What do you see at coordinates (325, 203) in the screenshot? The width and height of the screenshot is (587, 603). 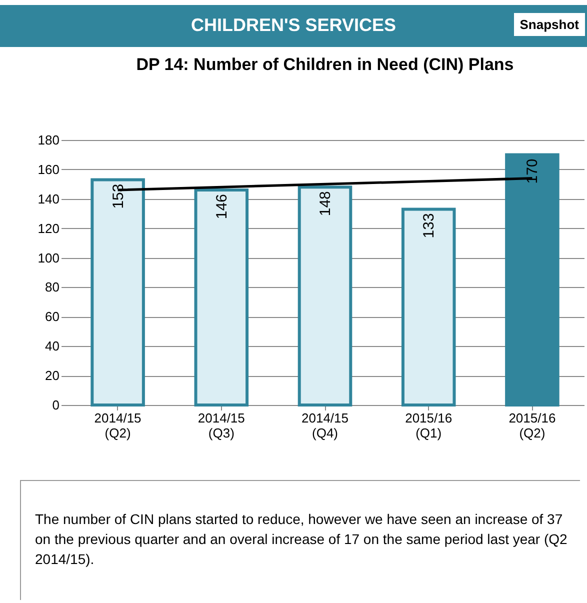 I see `data-label: 148` at bounding box center [325, 203].